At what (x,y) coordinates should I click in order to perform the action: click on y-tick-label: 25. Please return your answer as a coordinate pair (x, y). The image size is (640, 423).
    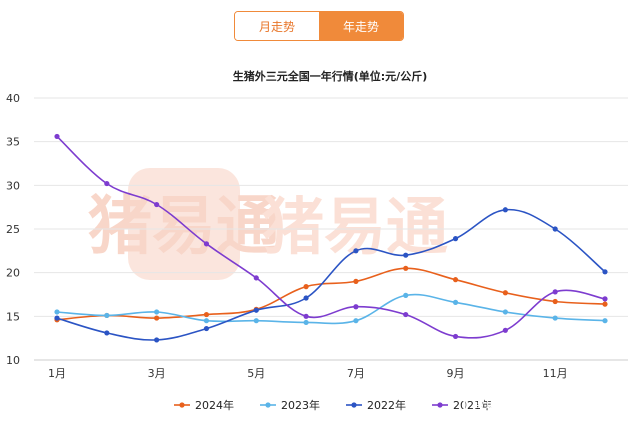
    Looking at the image, I should click on (13, 229).